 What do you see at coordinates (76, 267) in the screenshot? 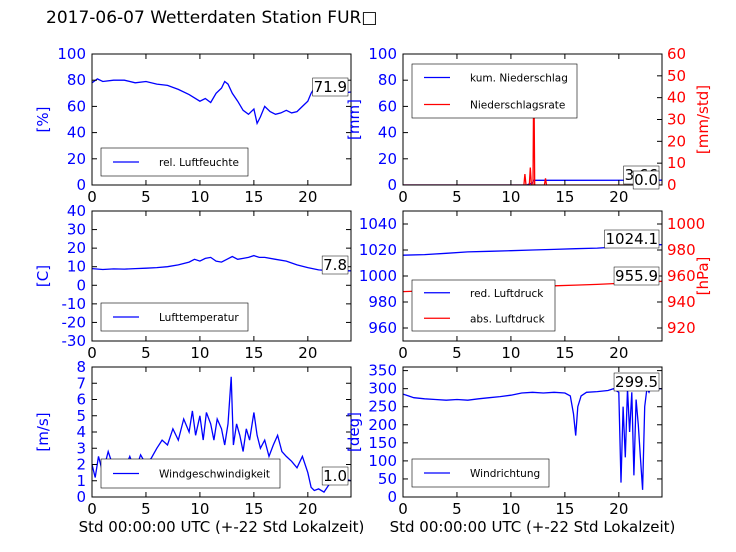
I see `y-tick-label: 10` at bounding box center [76, 267].